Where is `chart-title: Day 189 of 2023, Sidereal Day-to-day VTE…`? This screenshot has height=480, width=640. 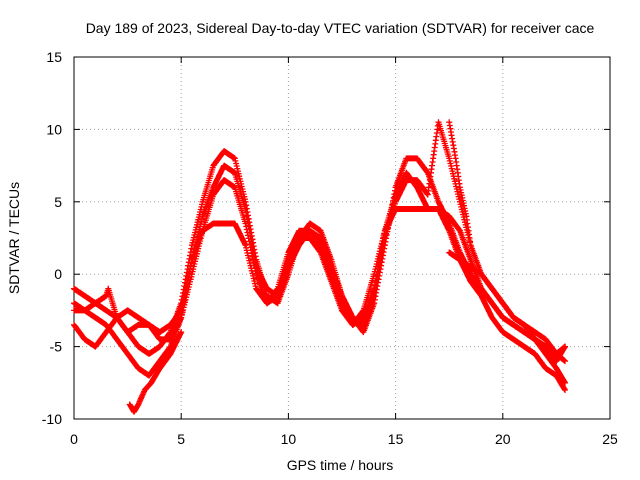 chart-title: Day 189 of 2023, Sidereal Day-to-day VTE… is located at coordinates (340, 28).